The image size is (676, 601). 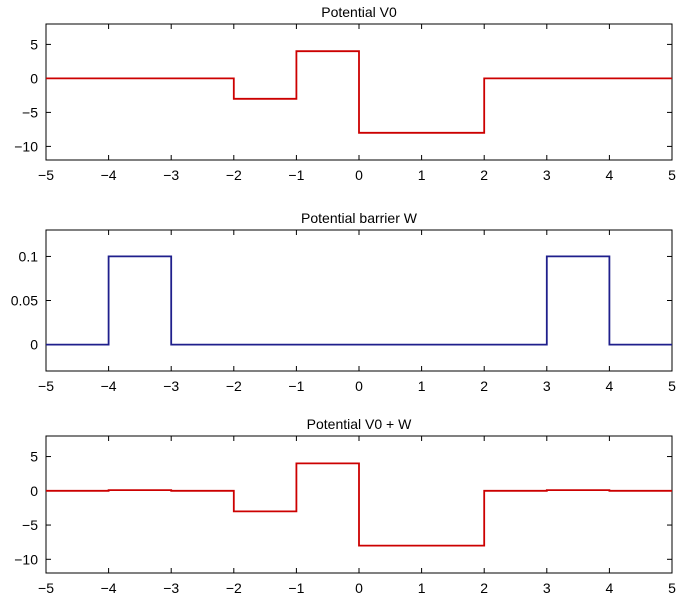 I want to click on y-tick-label: 0.05, so click(x=24, y=301).